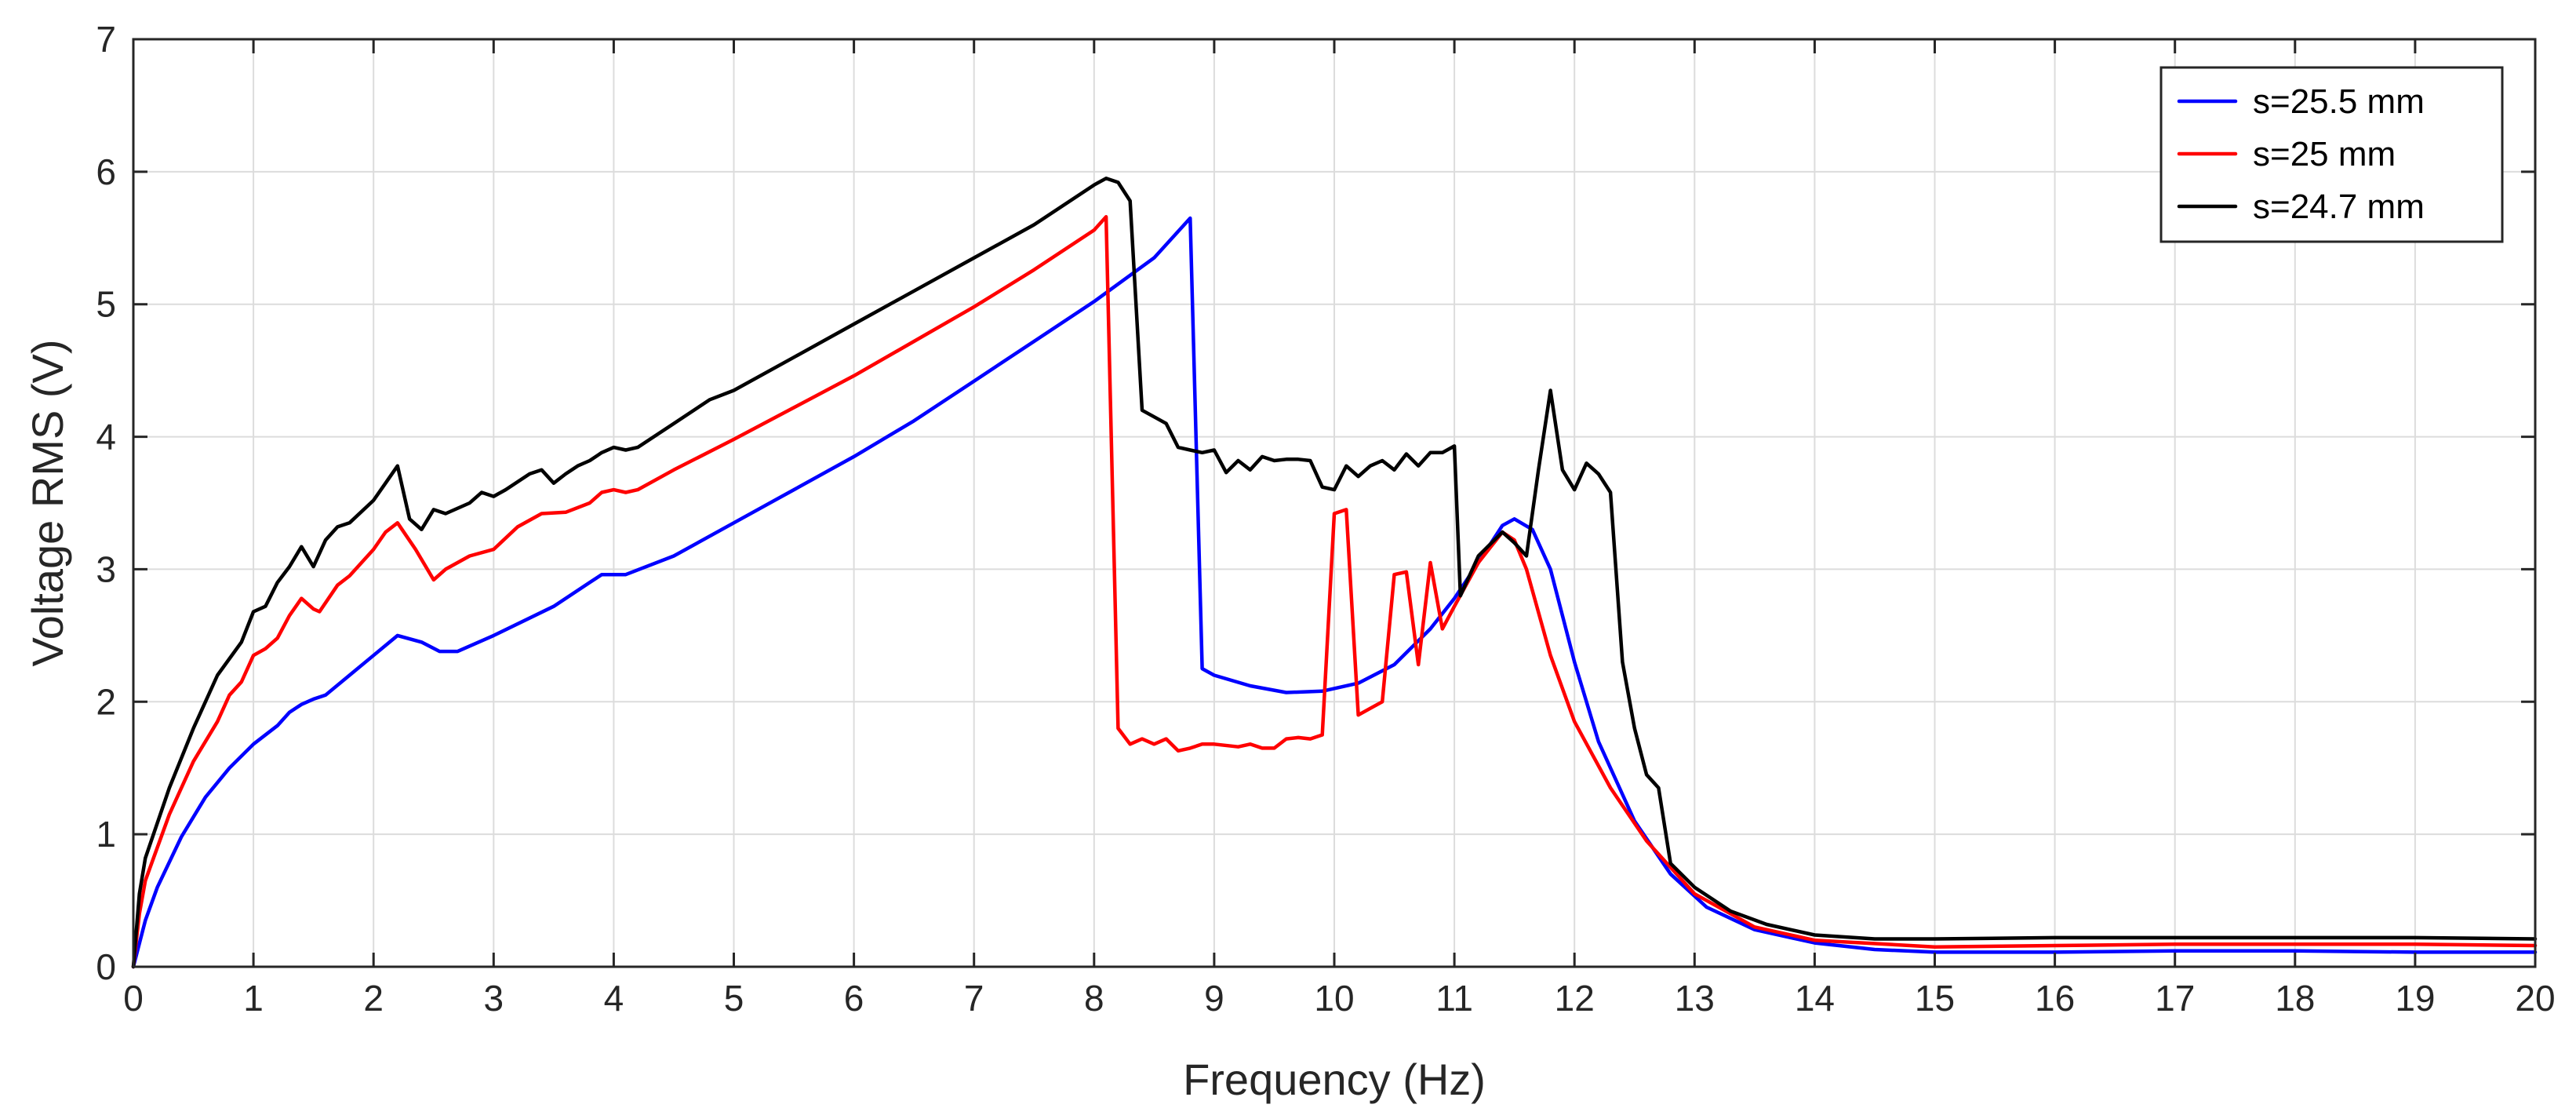 The width and height of the screenshot is (2576, 1119). Describe the element at coordinates (373, 999) in the screenshot. I see `x-tick-label: 2` at that location.